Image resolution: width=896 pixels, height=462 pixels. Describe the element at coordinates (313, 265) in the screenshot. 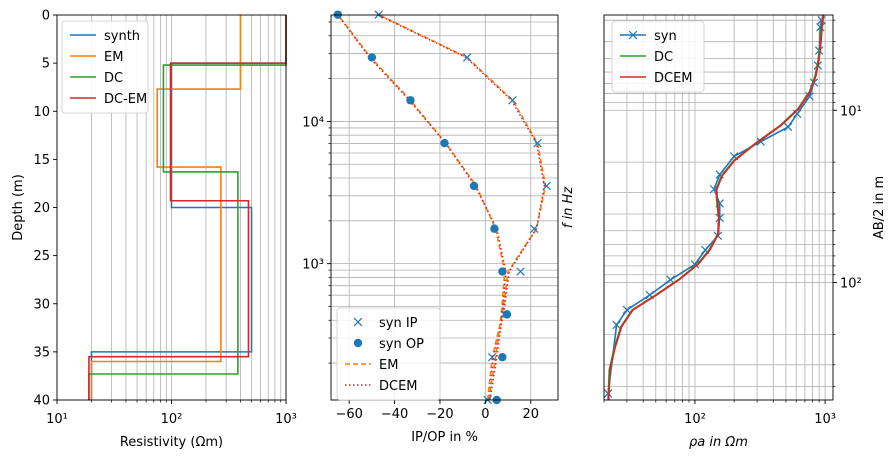

I see `y-tick-label: 10³` at that location.